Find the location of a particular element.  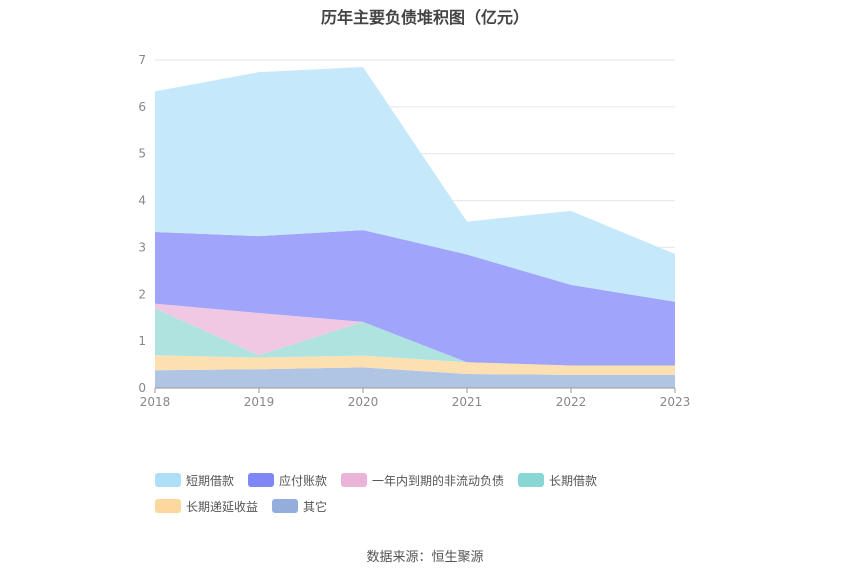

data-source: 数据来源：恒生聚源 is located at coordinates (425, 557).